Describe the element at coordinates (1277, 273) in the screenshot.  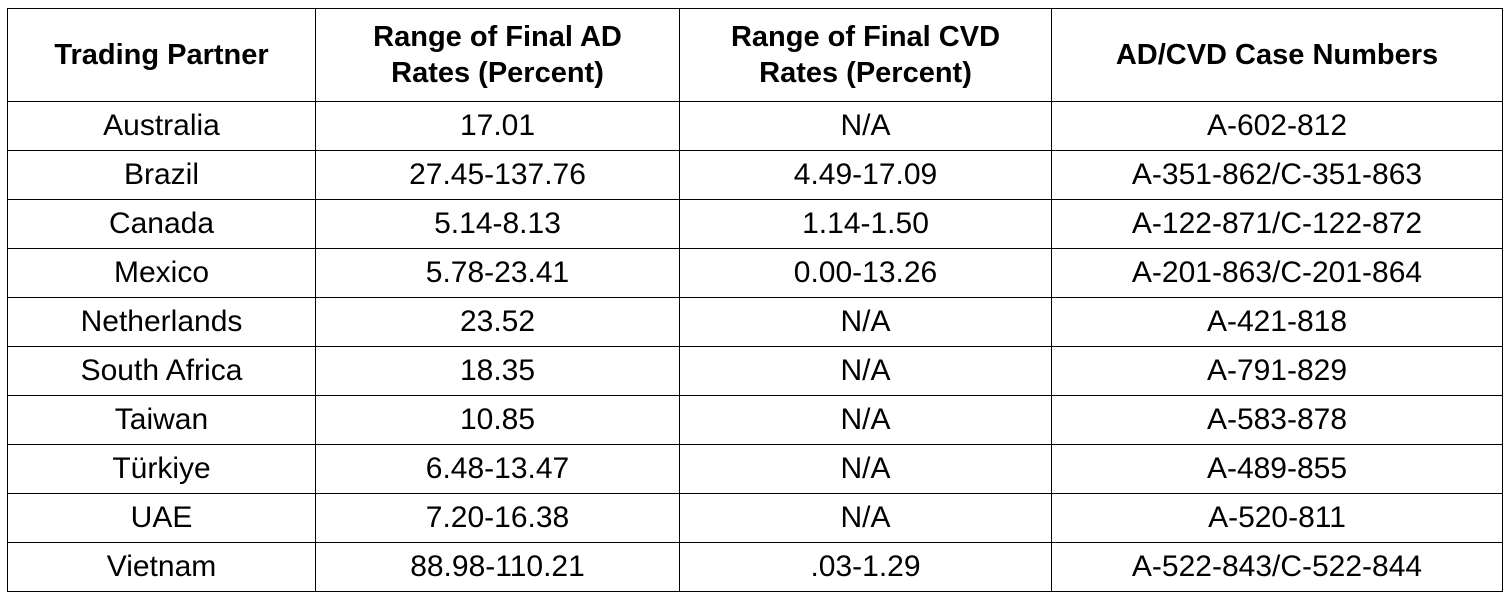
I see `cell-case-numbers: A-201-863/C-201-864` at that location.